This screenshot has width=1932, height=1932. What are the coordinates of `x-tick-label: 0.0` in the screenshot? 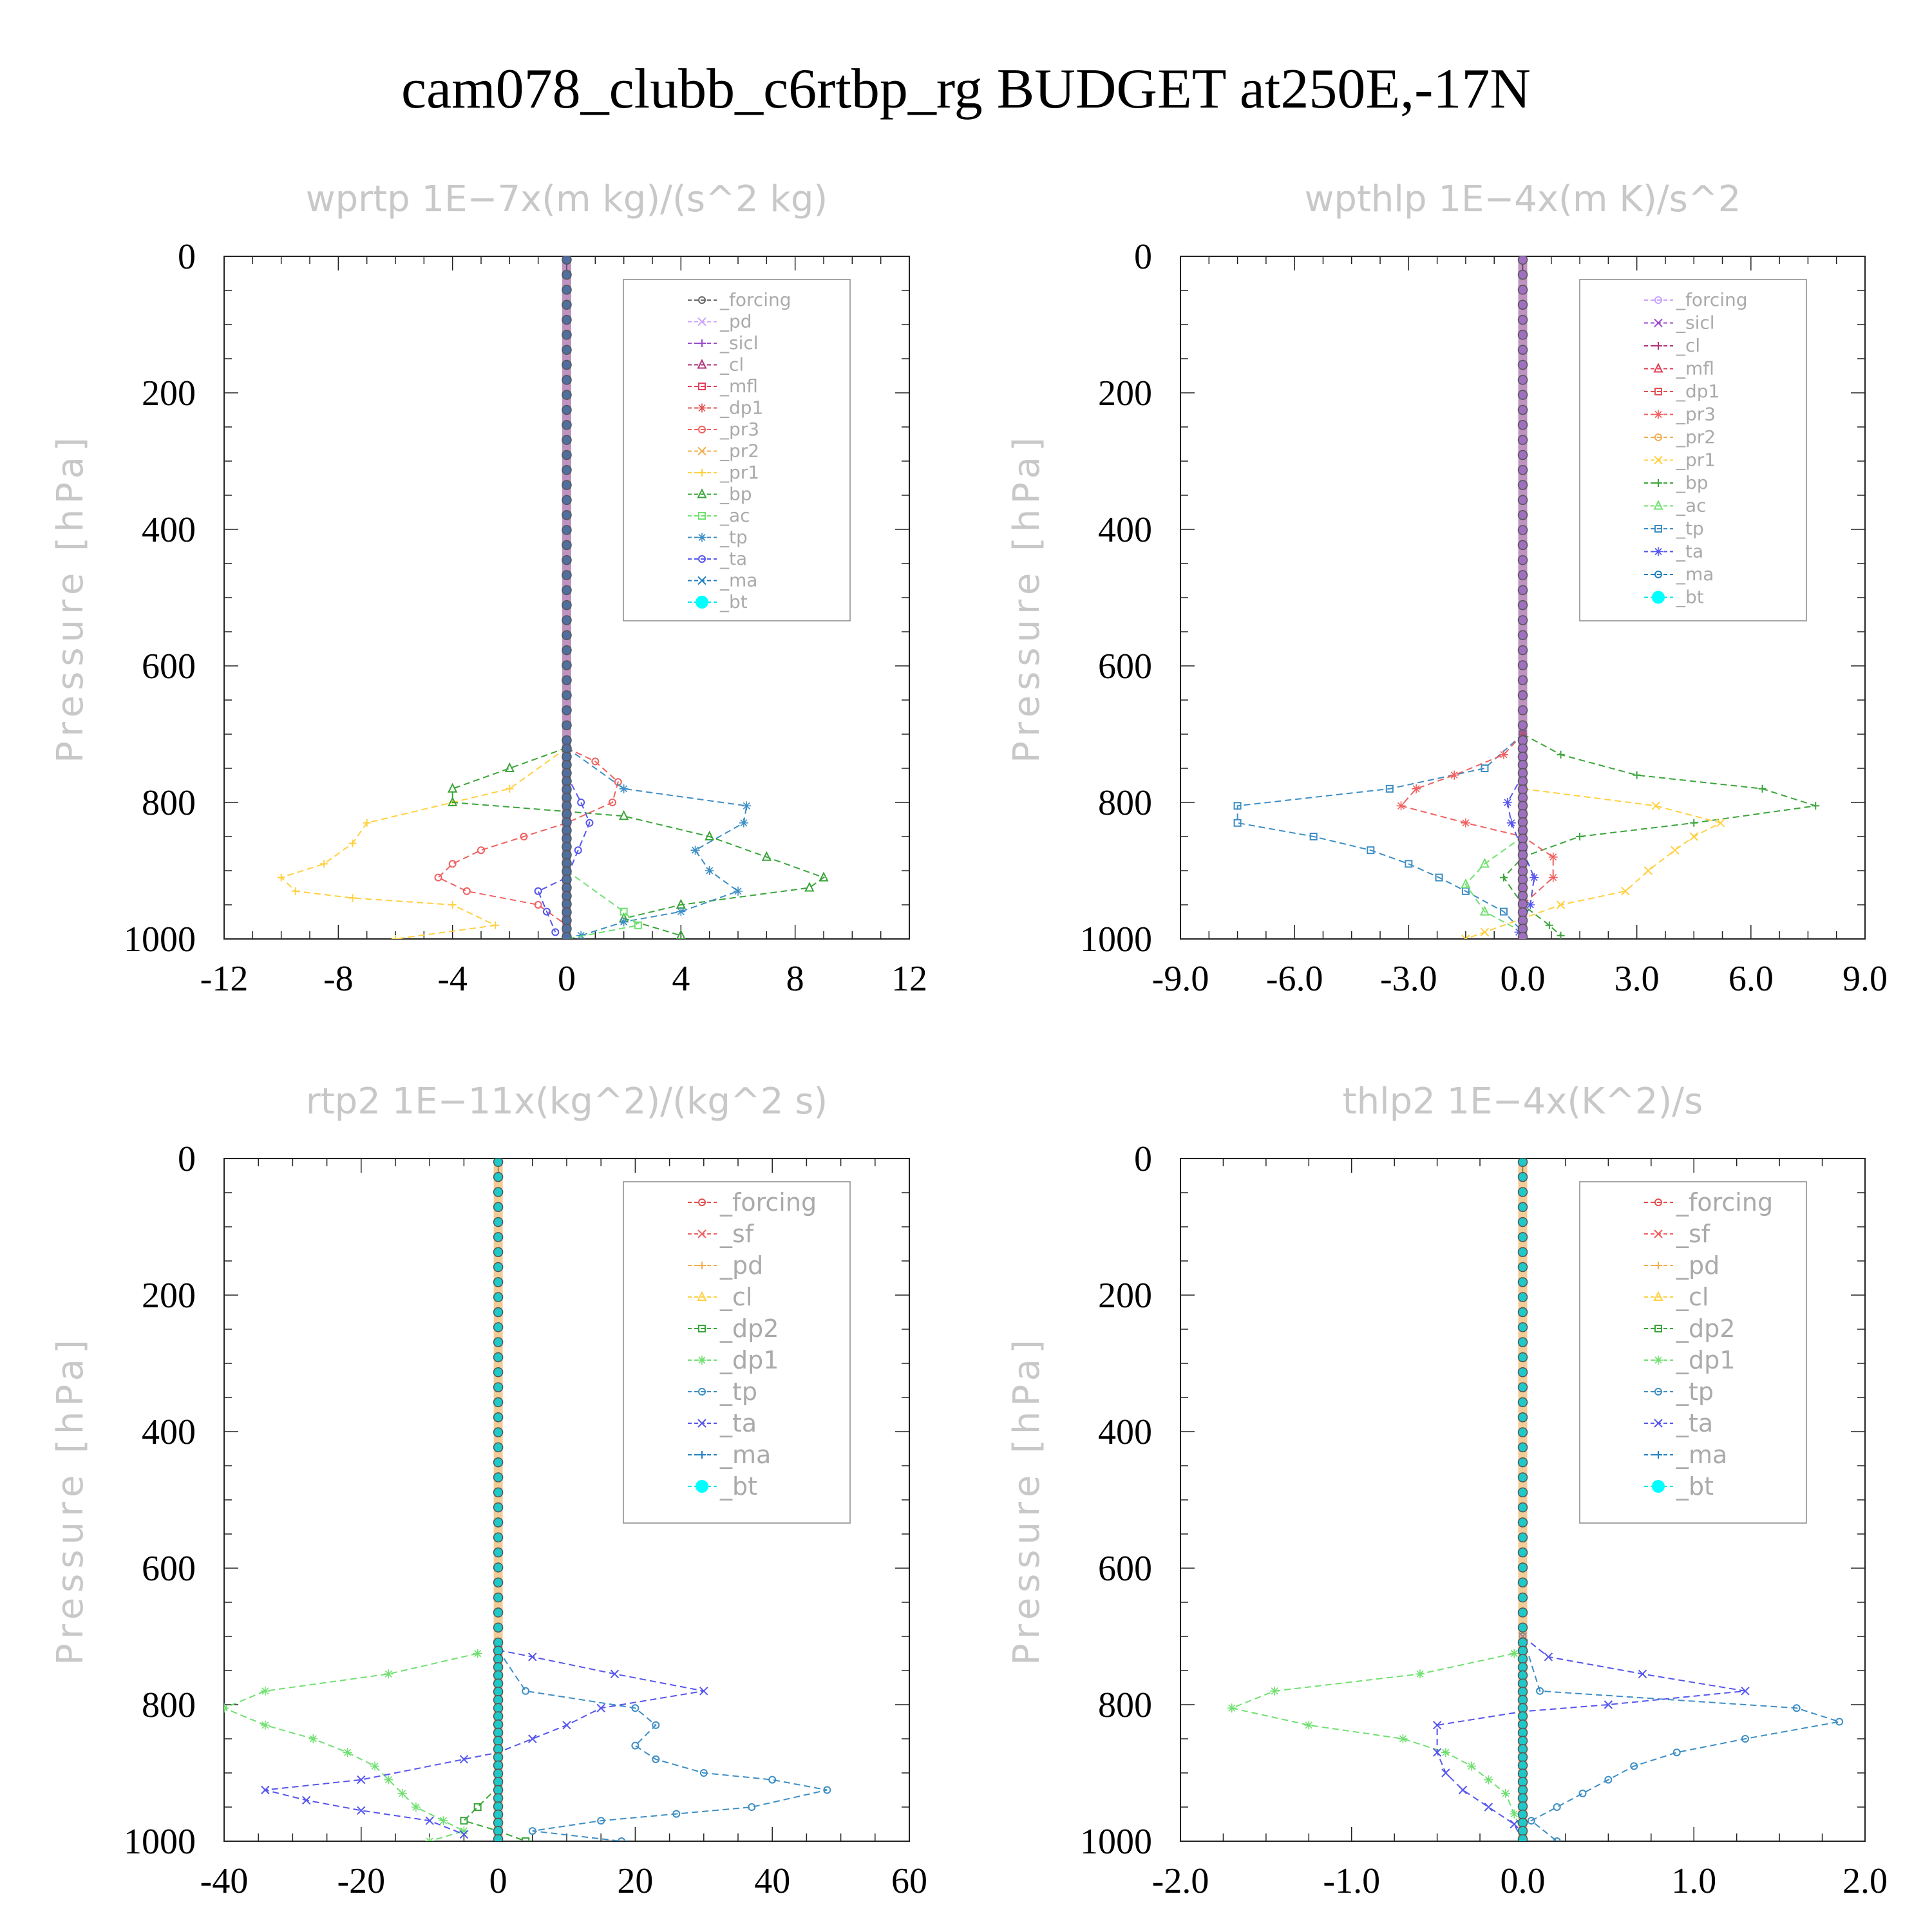 It's located at (1523, 979).